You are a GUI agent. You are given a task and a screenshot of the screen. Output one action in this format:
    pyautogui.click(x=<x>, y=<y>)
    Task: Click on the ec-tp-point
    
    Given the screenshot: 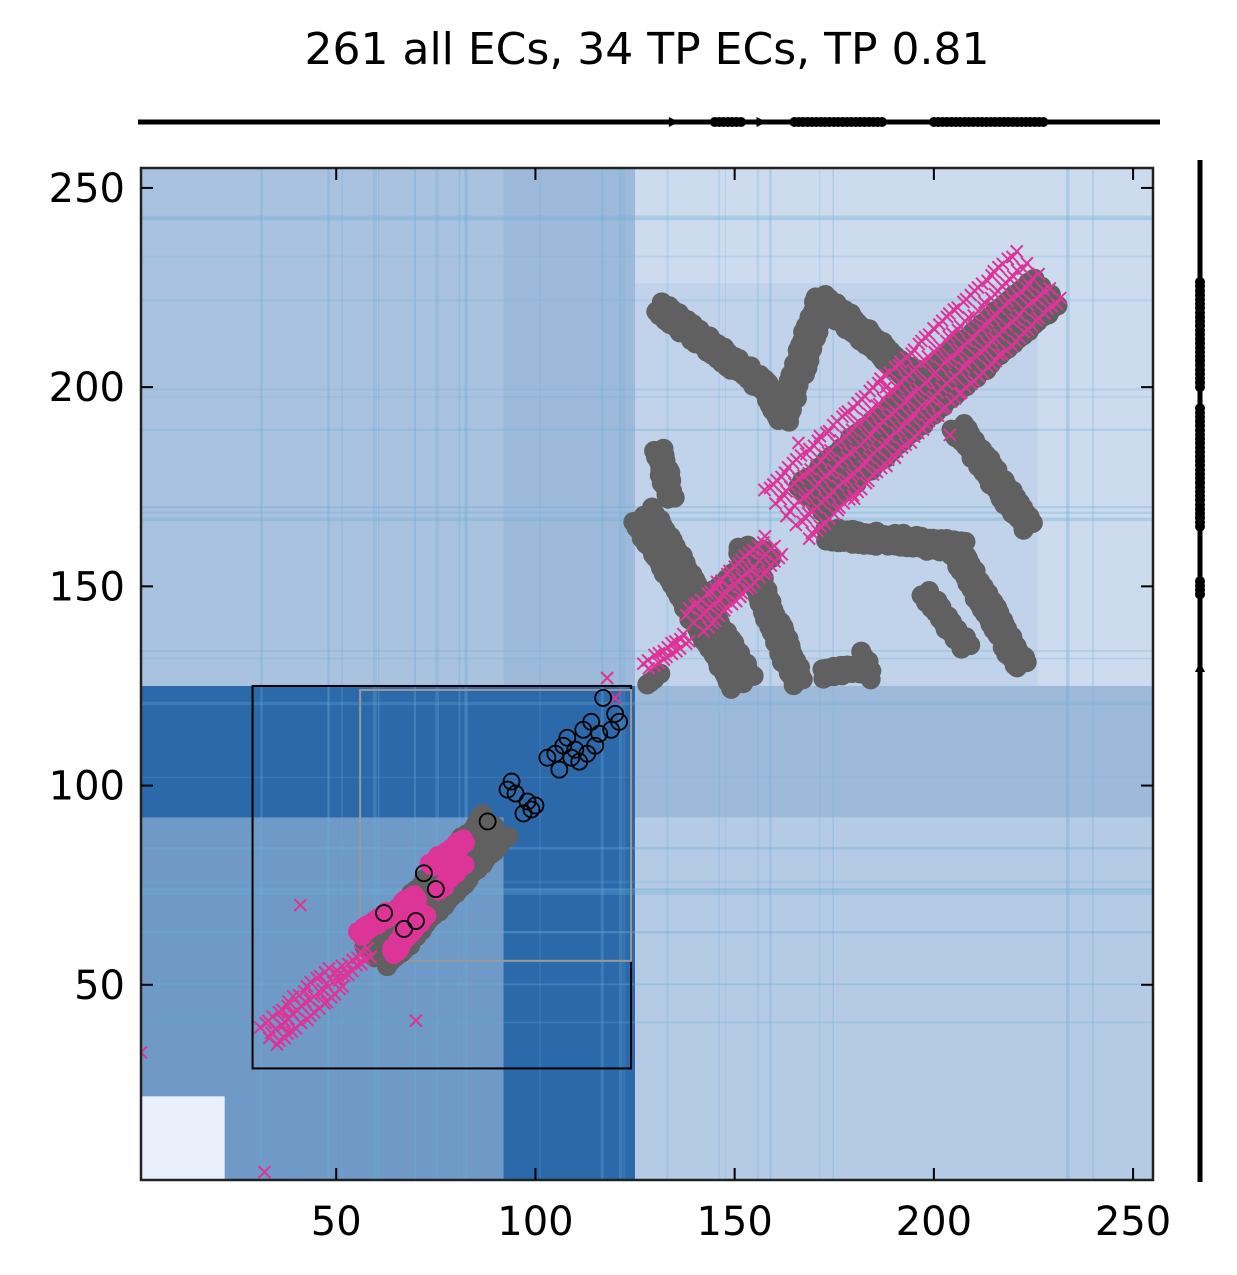 What is the action you would take?
    pyautogui.click(x=464, y=864)
    